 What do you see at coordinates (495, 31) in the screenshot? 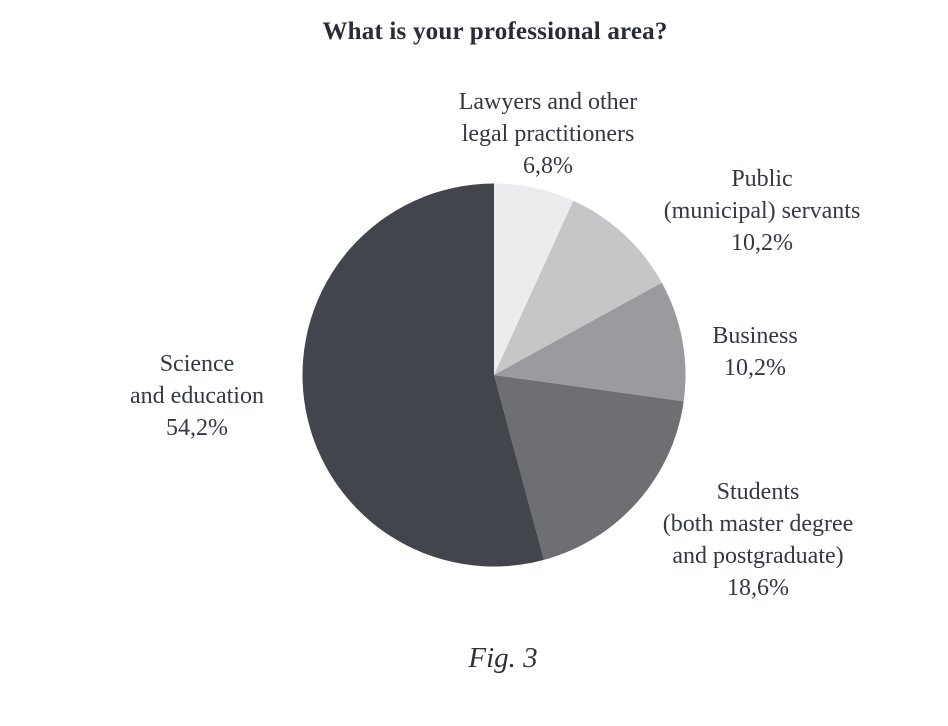
I see `chart-title: What is your professional area?` at bounding box center [495, 31].